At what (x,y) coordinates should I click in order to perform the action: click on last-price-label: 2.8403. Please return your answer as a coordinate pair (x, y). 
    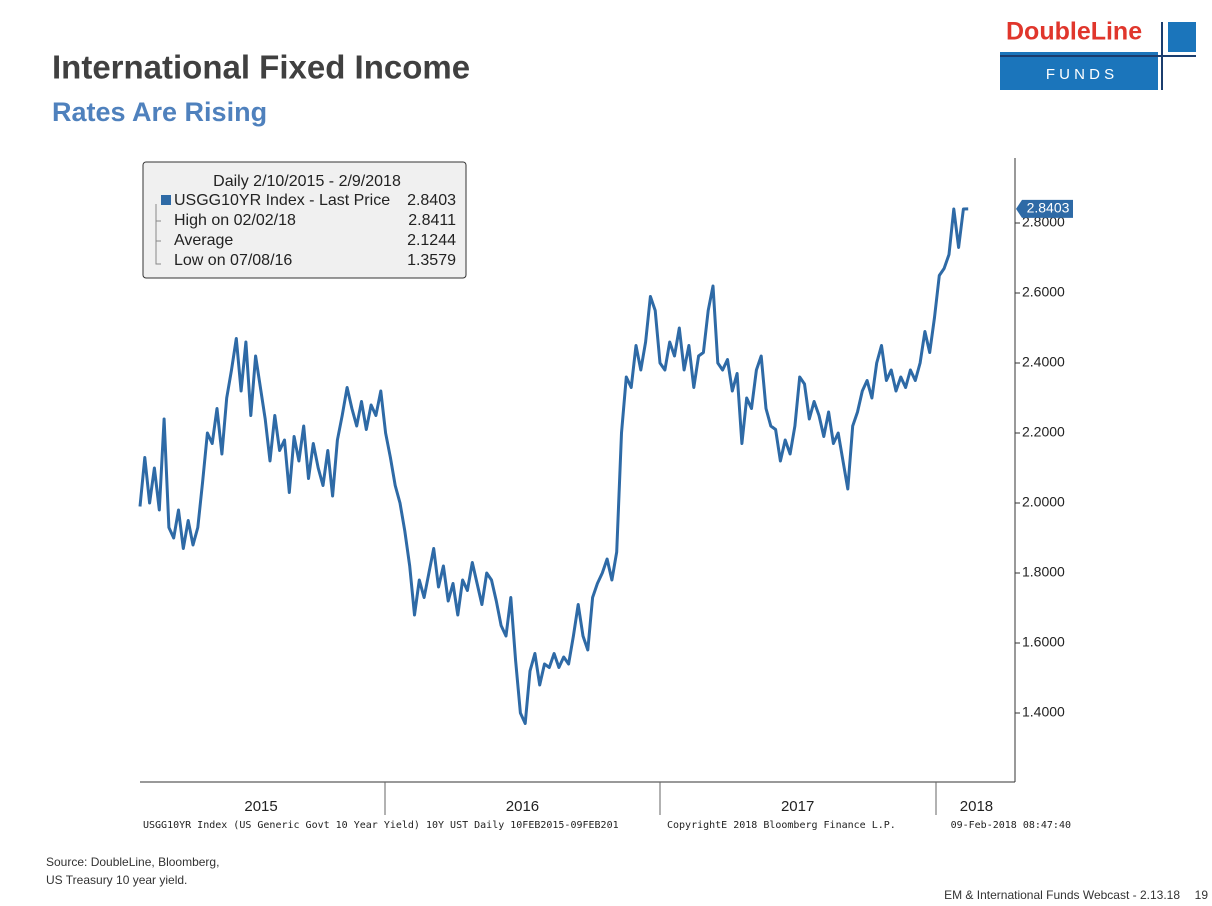
    Looking at the image, I should click on (1048, 208).